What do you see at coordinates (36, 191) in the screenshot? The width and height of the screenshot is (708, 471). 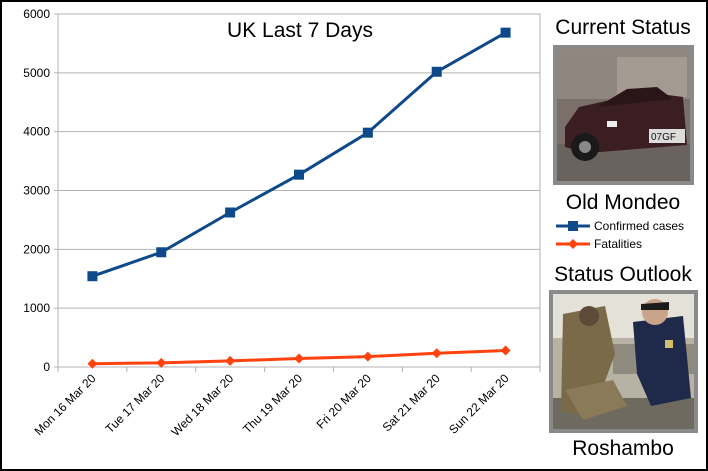 I see `y-tick-label: 3000` at bounding box center [36, 191].